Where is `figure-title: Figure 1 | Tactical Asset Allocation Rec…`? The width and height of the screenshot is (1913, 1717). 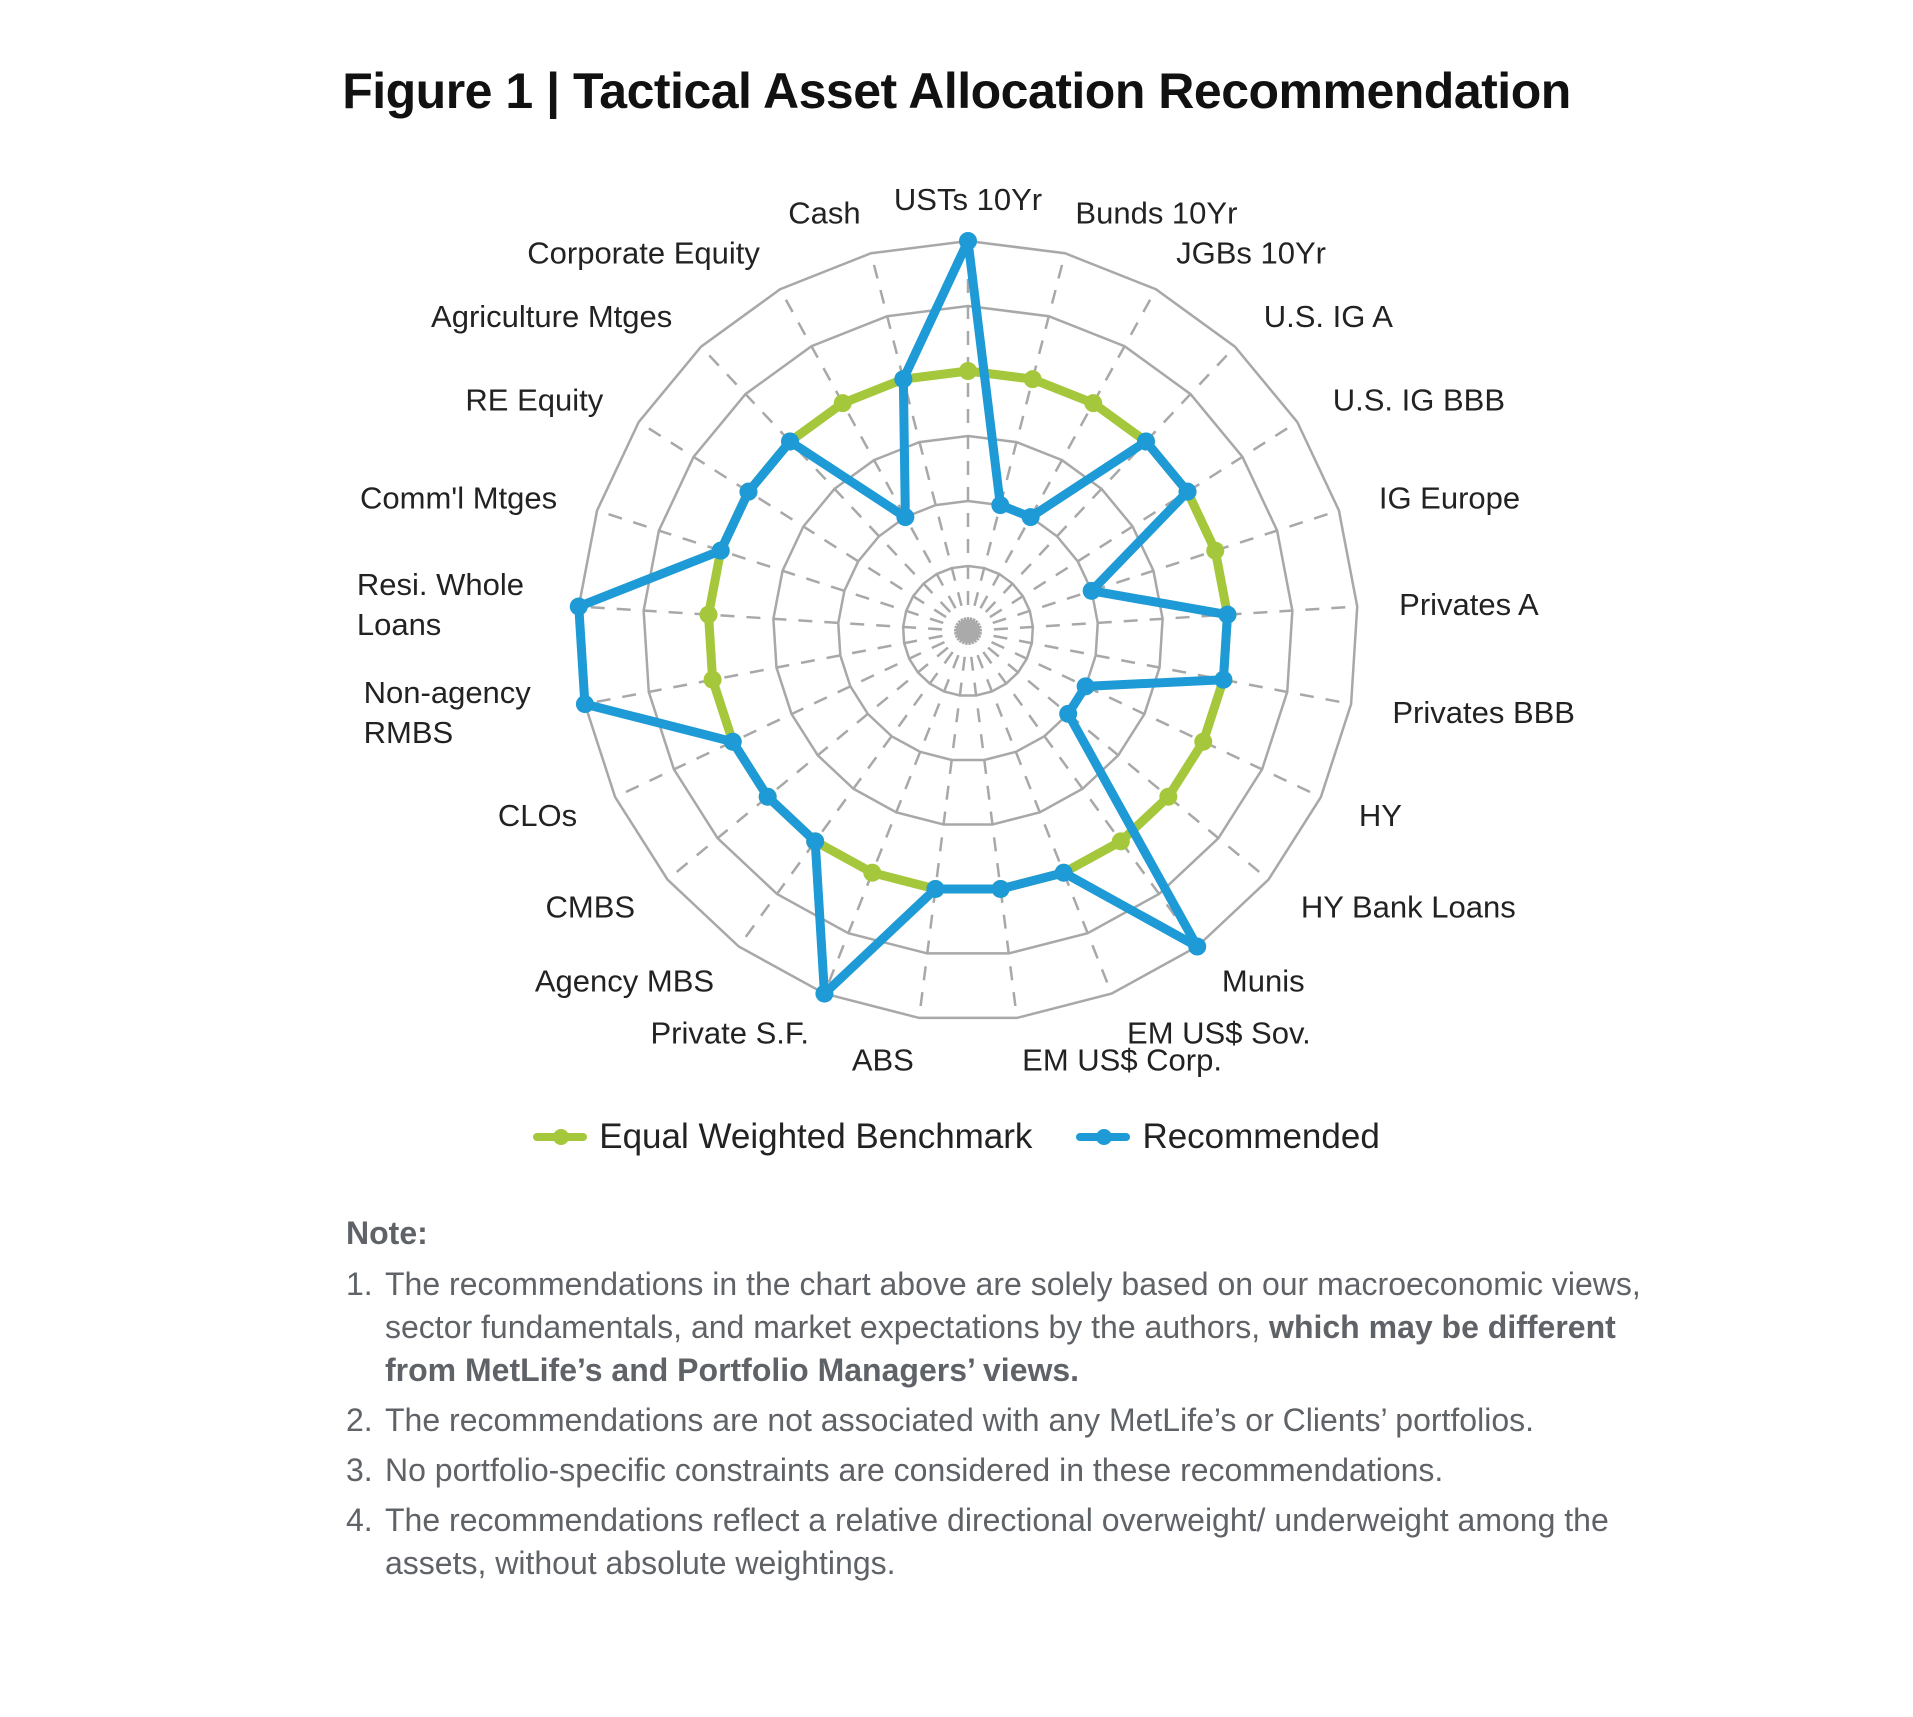 figure-title: Figure 1 | Tactical Asset Allocation Rec… is located at coordinates (956, 91).